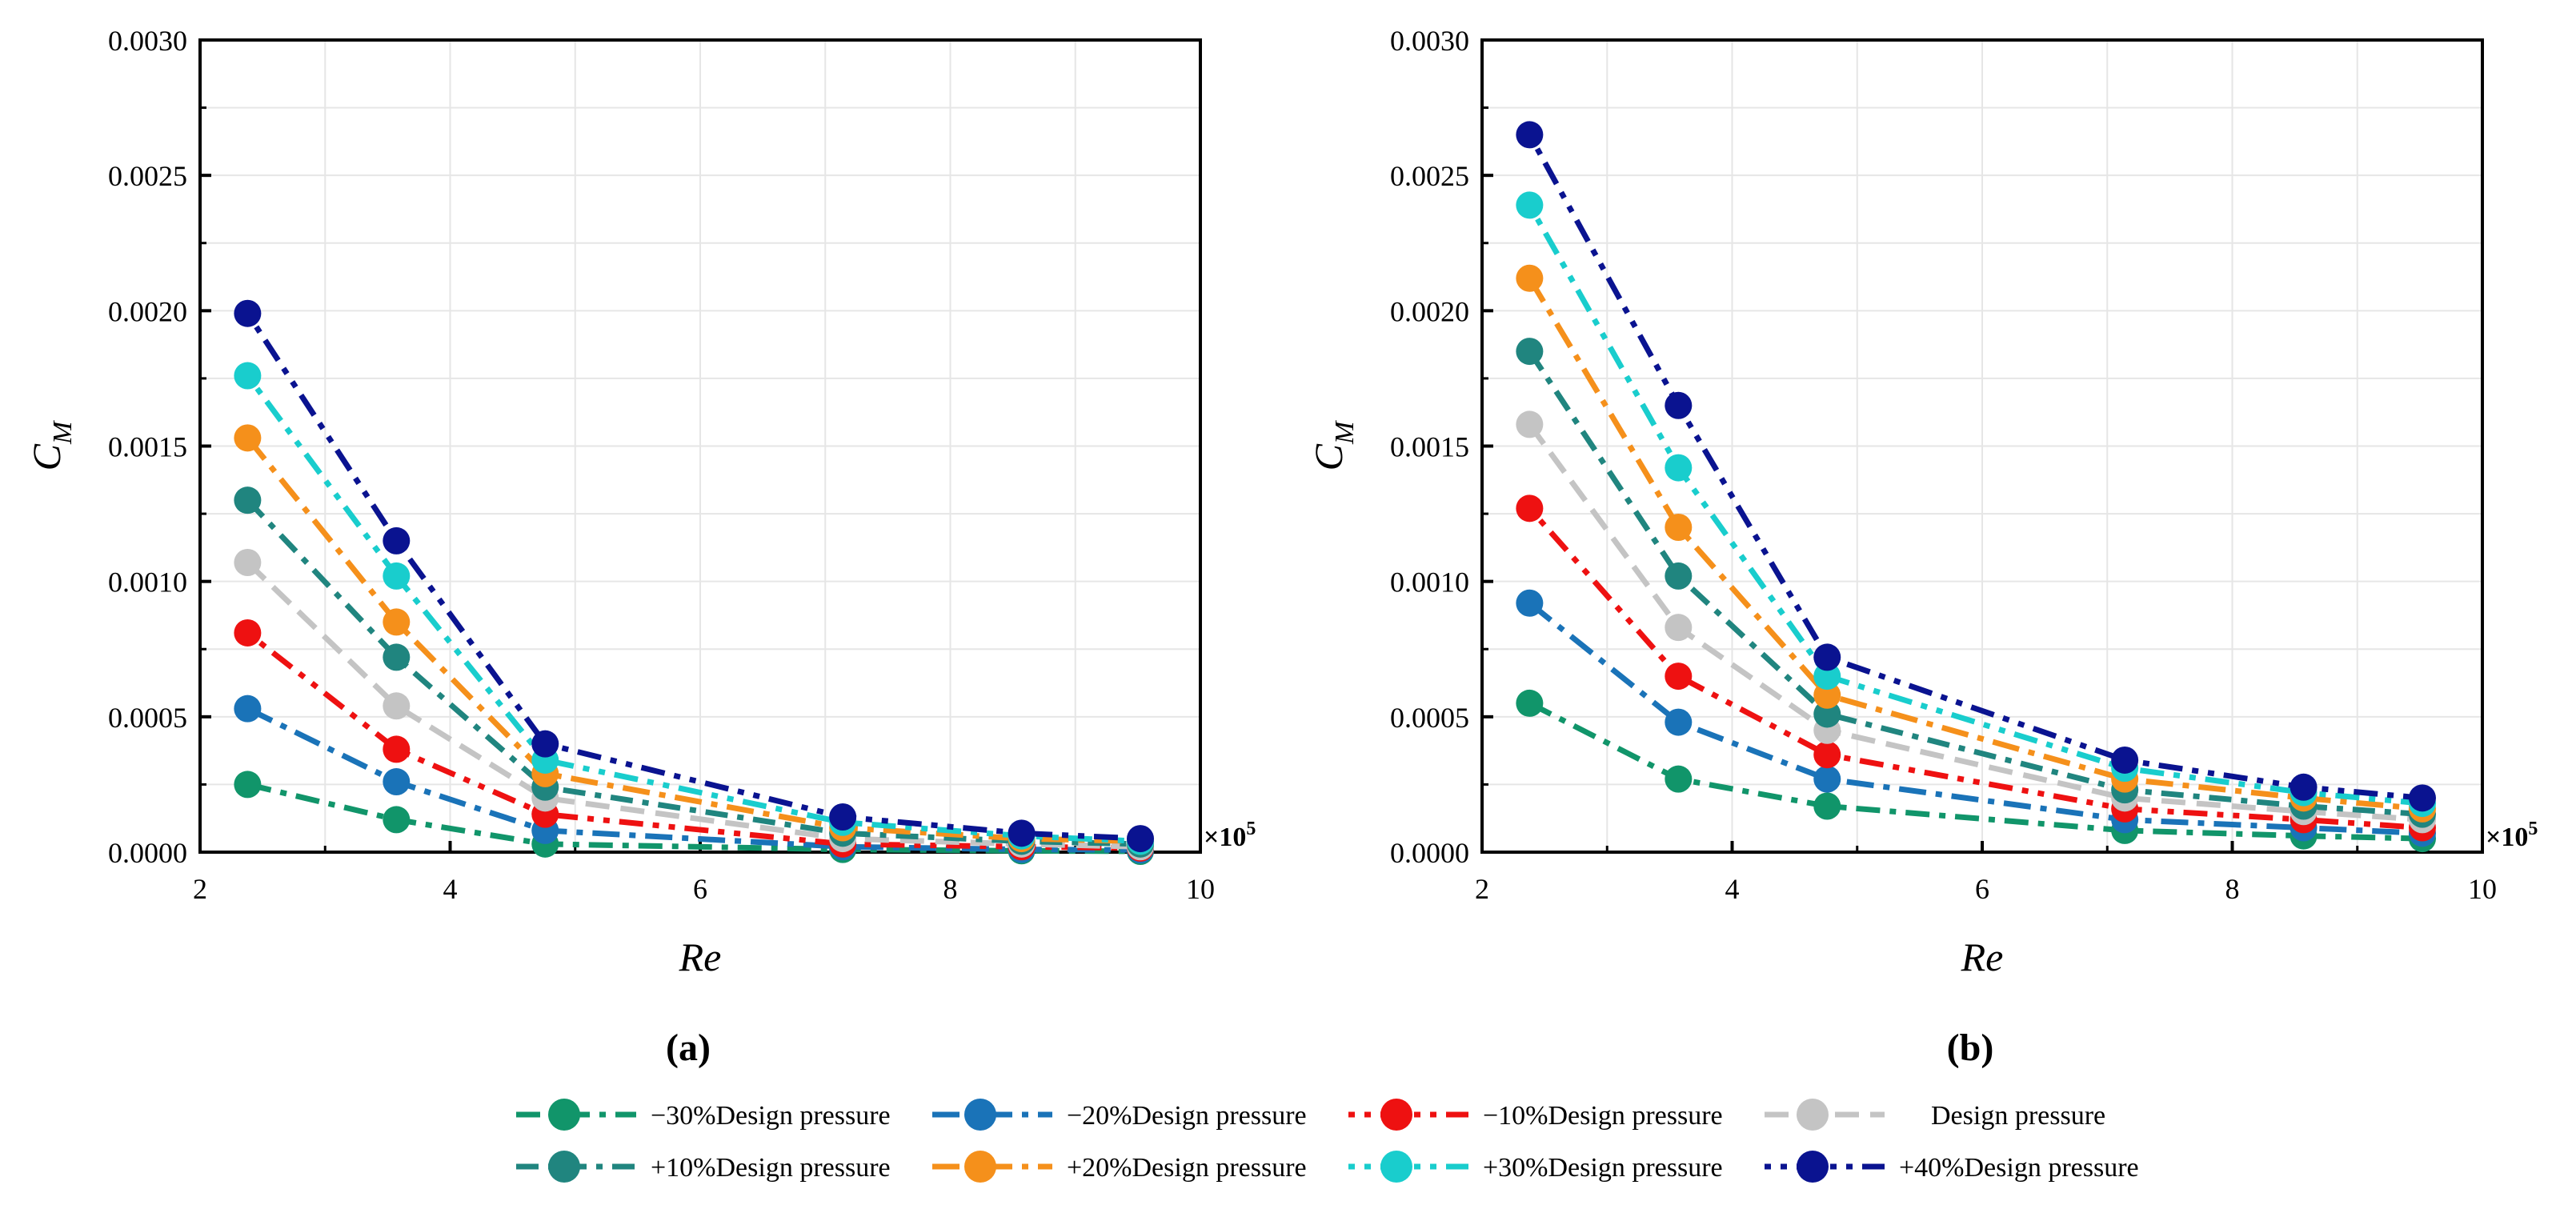  What do you see at coordinates (1603, 1116) in the screenshot?
I see `legend-label-2: −10%Design pressure` at bounding box center [1603, 1116].